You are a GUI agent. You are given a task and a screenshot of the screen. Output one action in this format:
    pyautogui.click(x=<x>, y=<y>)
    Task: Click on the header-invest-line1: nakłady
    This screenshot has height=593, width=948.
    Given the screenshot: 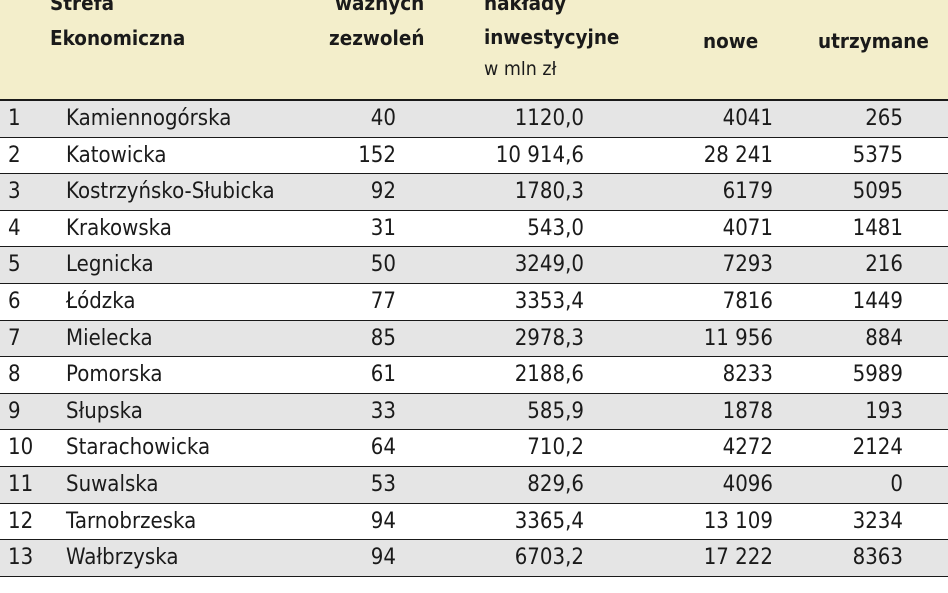 What is the action you would take?
    pyautogui.click(x=525, y=7)
    